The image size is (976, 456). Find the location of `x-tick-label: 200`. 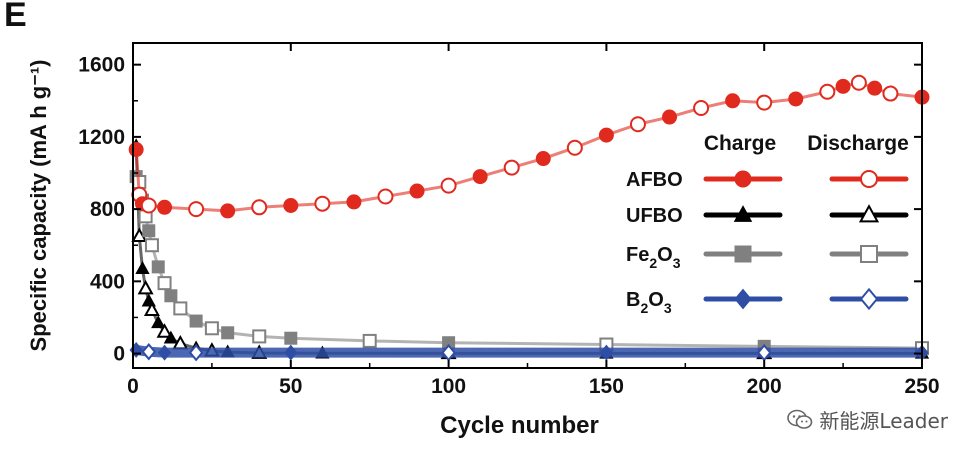

x-tick-label: 200 is located at coordinates (764, 386).